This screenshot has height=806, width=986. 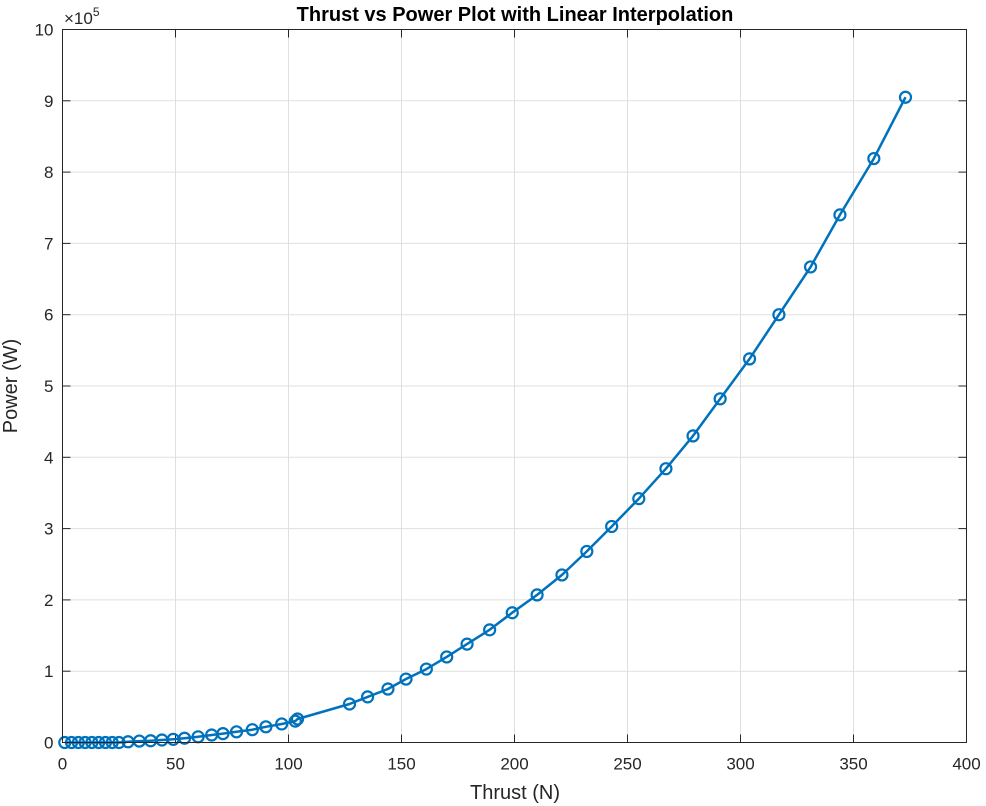 I want to click on y-tick-label: 5, so click(x=48, y=386).